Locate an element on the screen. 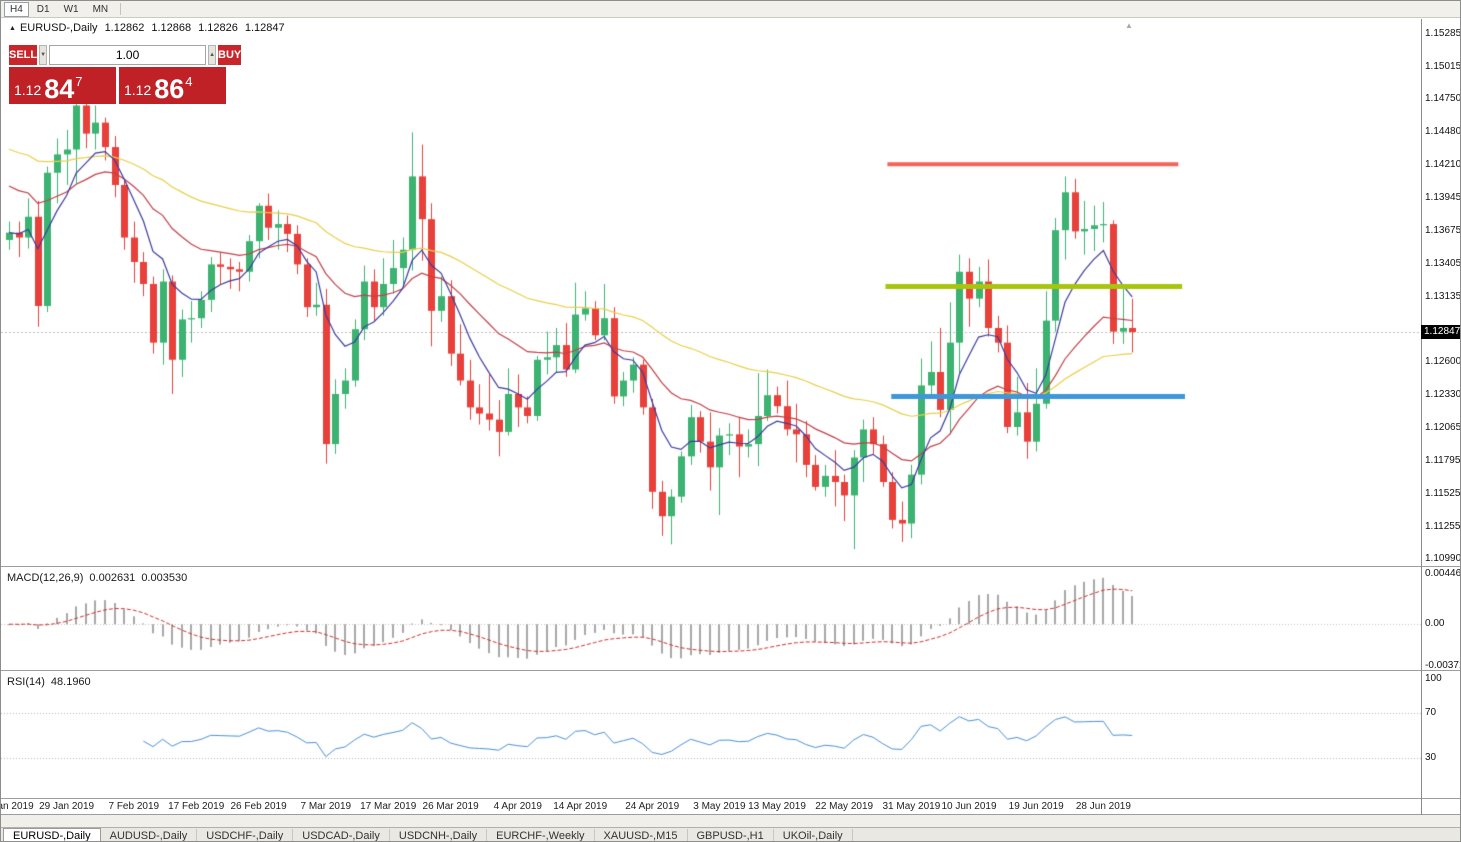 The width and height of the screenshot is (1461, 842). axis-separator is located at coordinates (730, 814).